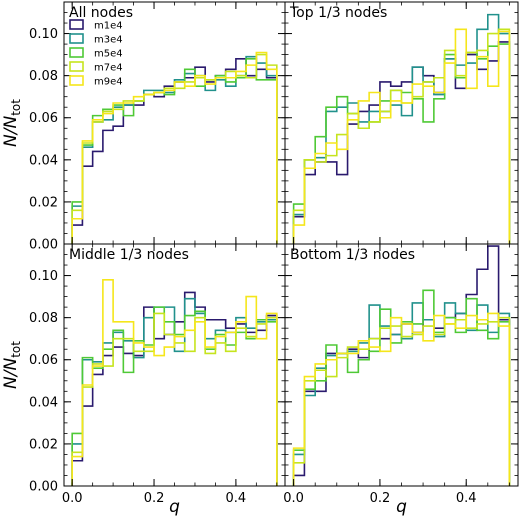 The image size is (520, 519). I want to click on legend-label-m1e4: m1e4, so click(108, 26).